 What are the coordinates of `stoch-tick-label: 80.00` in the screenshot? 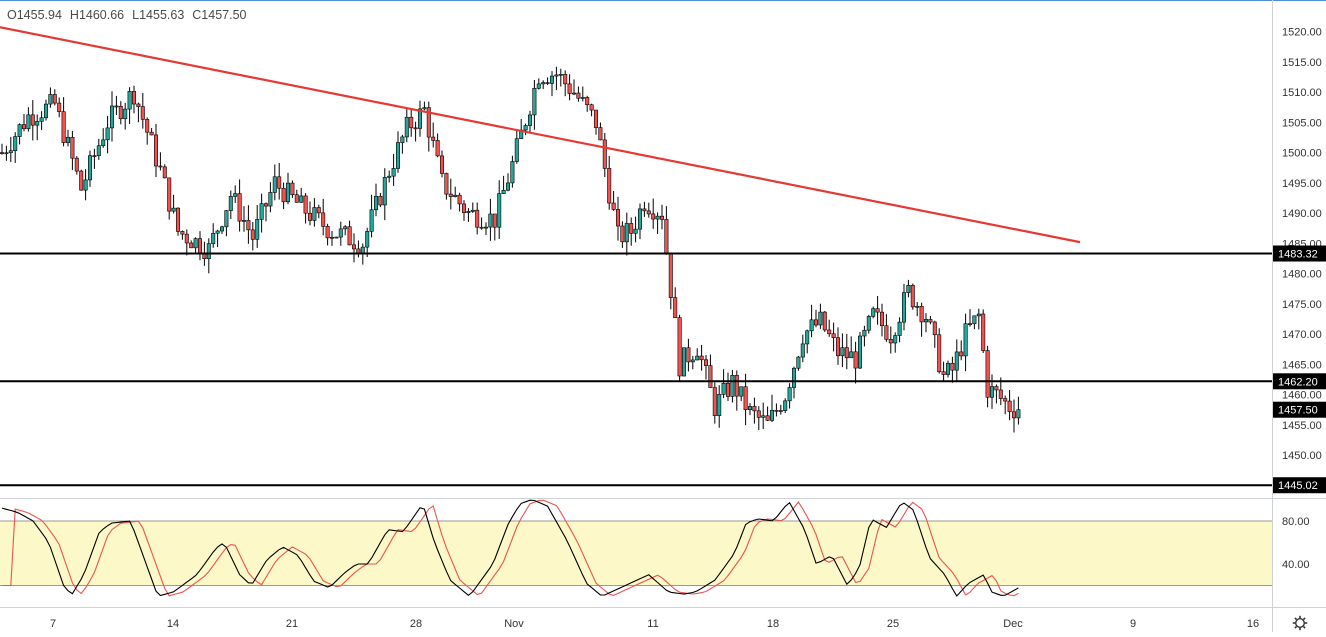 It's located at (1296, 522).